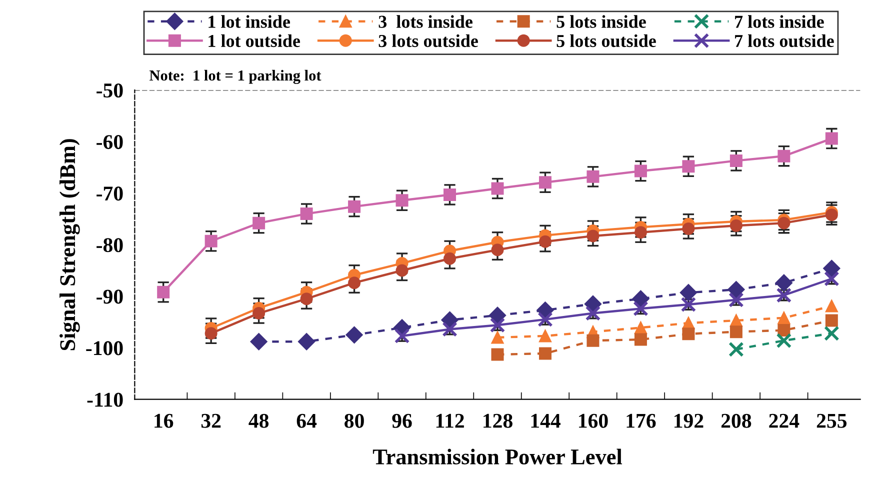  Describe the element at coordinates (498, 421) in the screenshot. I see `x-tick-label: 128` at that location.